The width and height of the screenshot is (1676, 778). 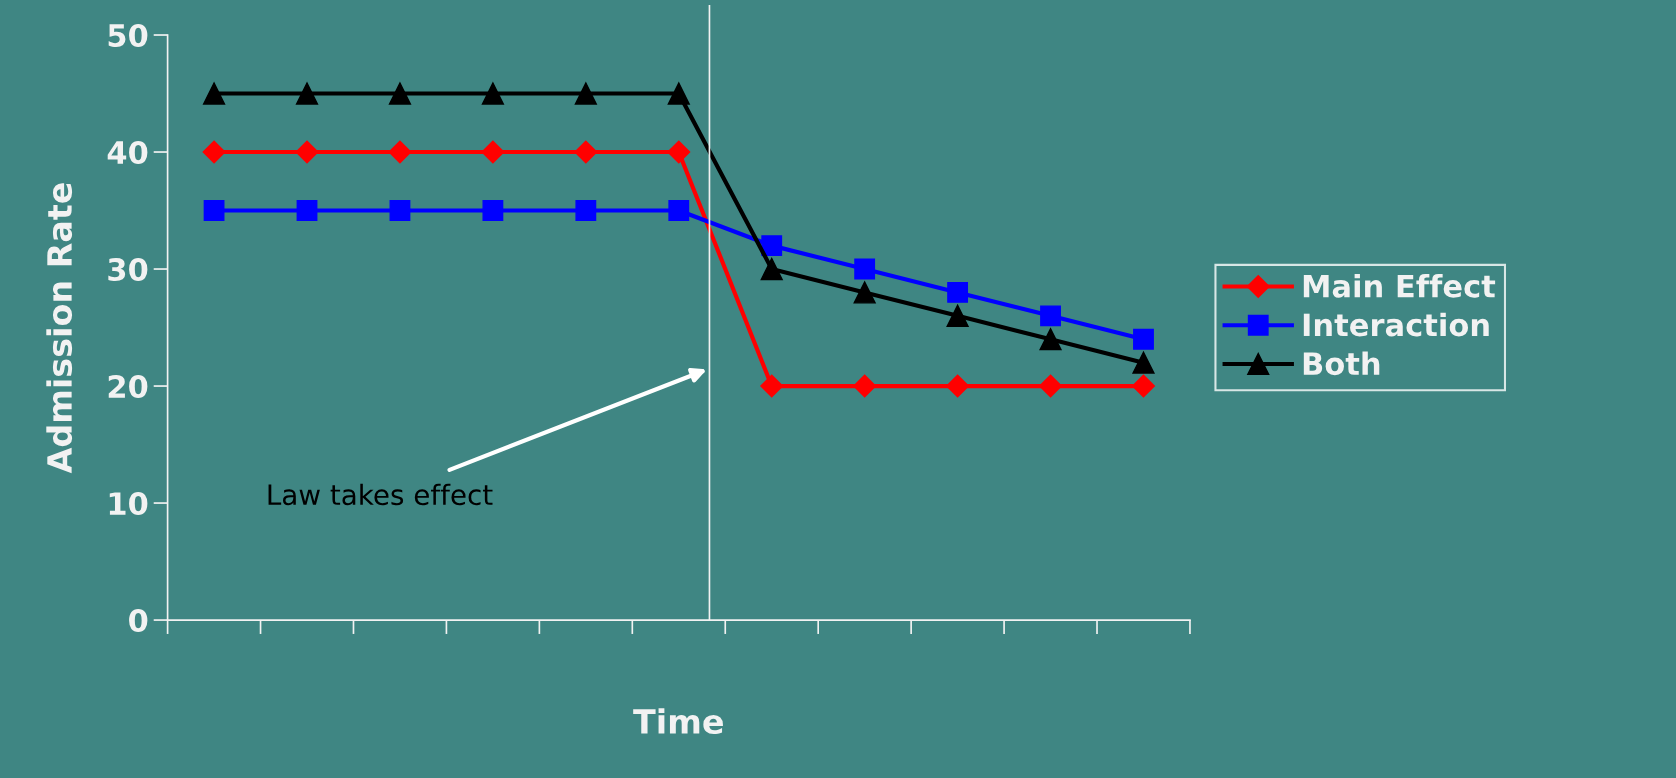 What do you see at coordinates (59, 328) in the screenshot?
I see `y-axis-title: Admission Rate` at bounding box center [59, 328].